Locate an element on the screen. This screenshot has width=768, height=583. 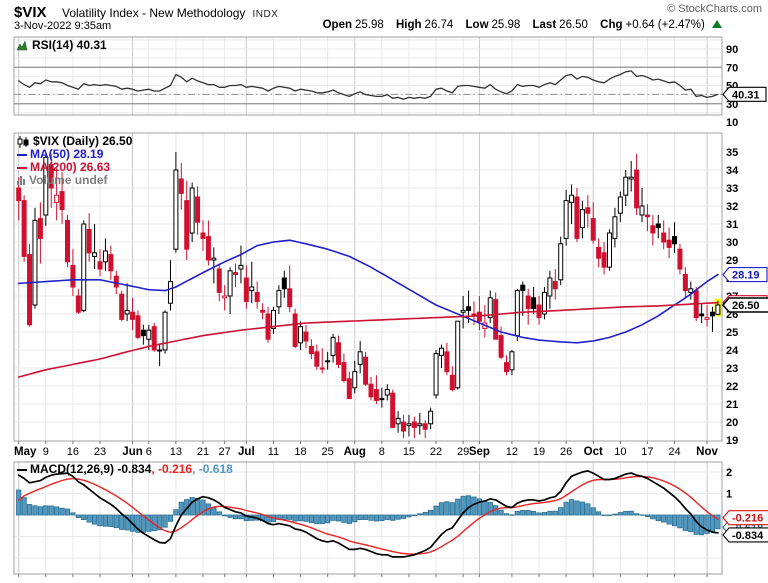
x-axis-label: 15 is located at coordinates (409, 452).